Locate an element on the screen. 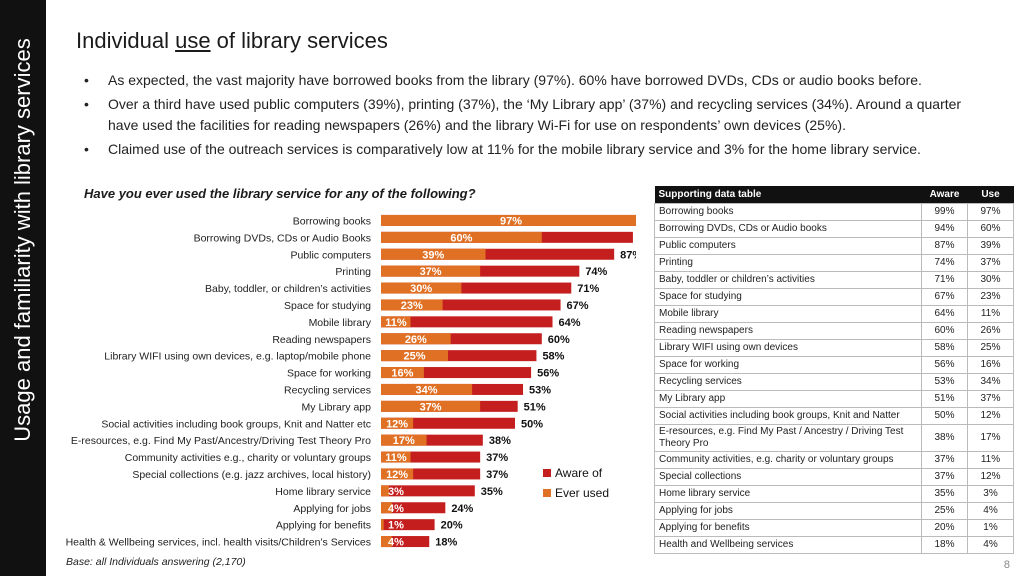 The width and height of the screenshot is (1024, 576). table-cell-aware: 51% is located at coordinates (944, 398).